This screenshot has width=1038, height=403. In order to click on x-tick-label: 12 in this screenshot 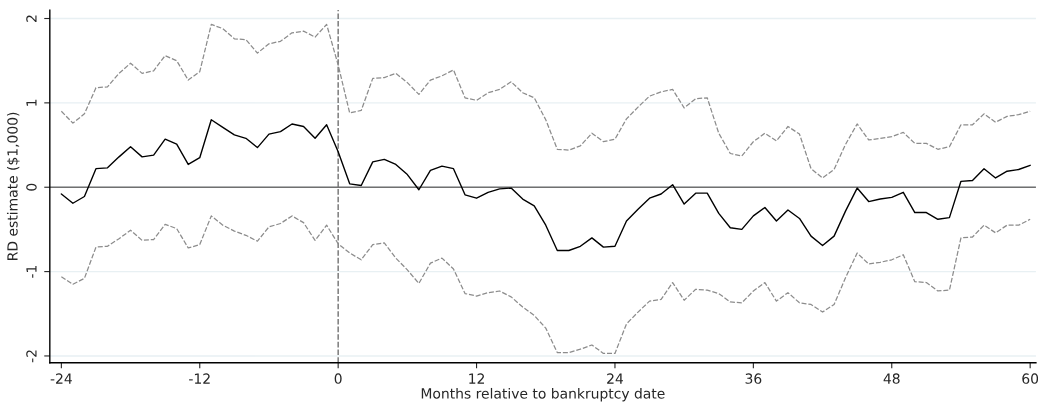, I will do `click(476, 378)`.